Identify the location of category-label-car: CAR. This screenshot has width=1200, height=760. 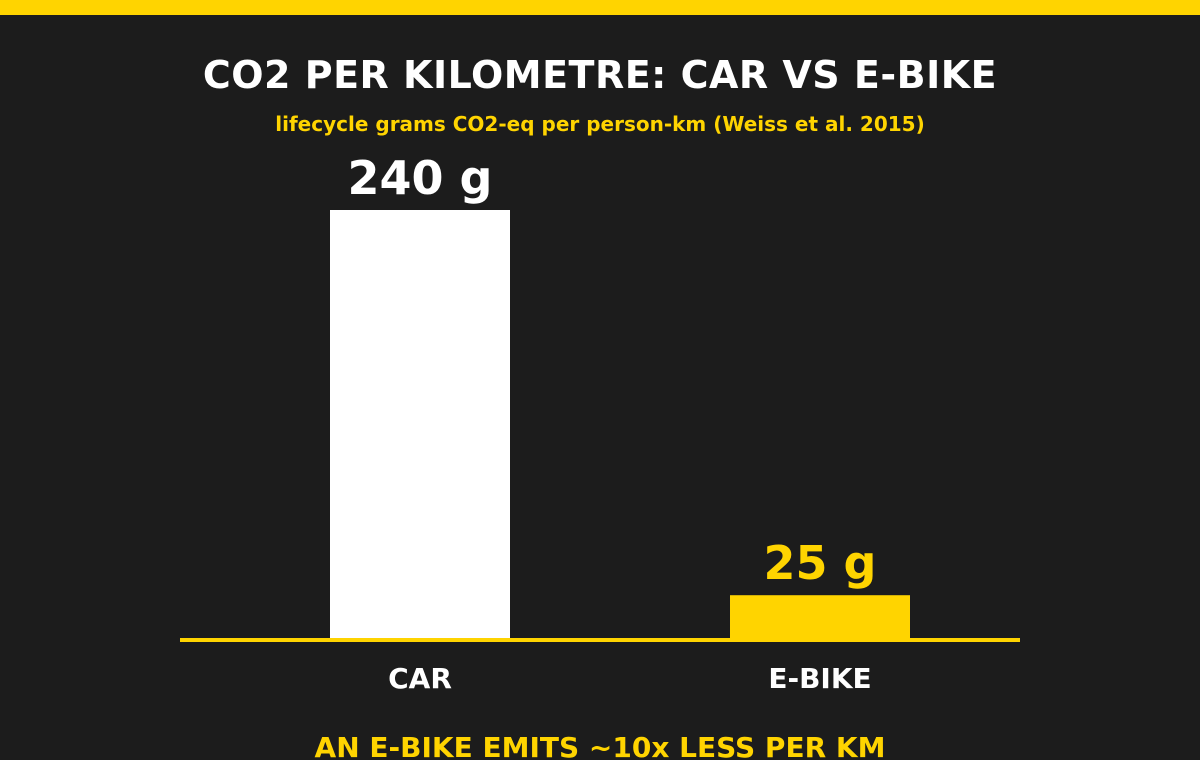
(420, 678).